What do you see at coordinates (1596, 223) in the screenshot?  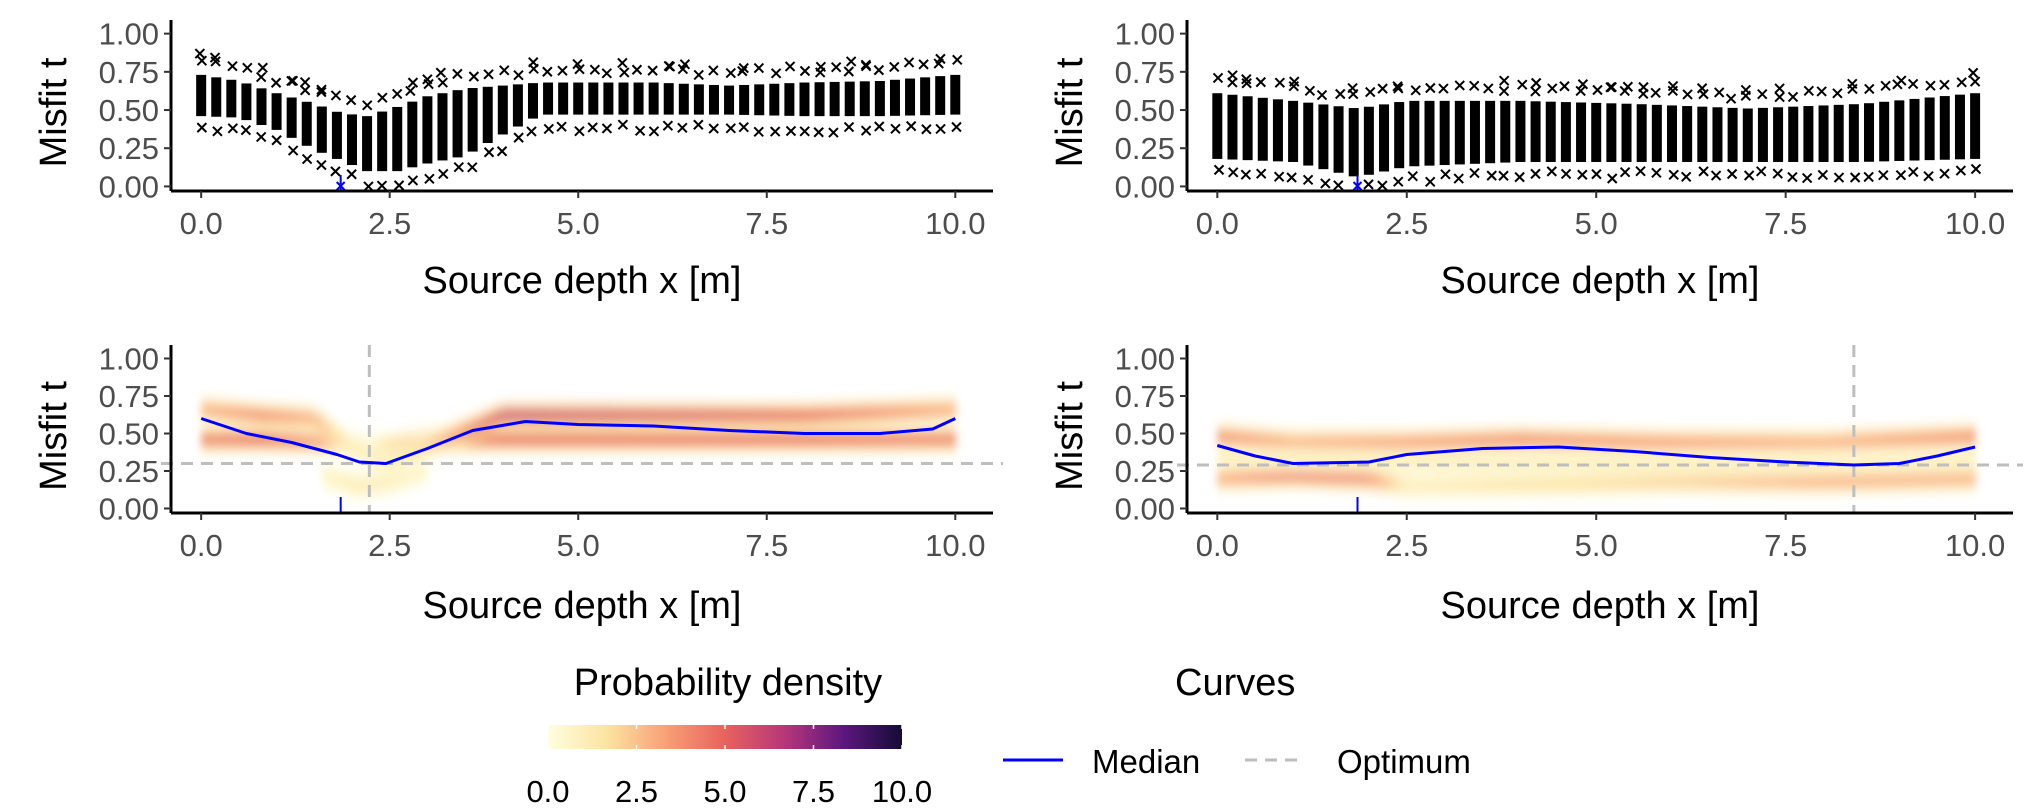 I see `x-tick-label: 5.0` at bounding box center [1596, 223].